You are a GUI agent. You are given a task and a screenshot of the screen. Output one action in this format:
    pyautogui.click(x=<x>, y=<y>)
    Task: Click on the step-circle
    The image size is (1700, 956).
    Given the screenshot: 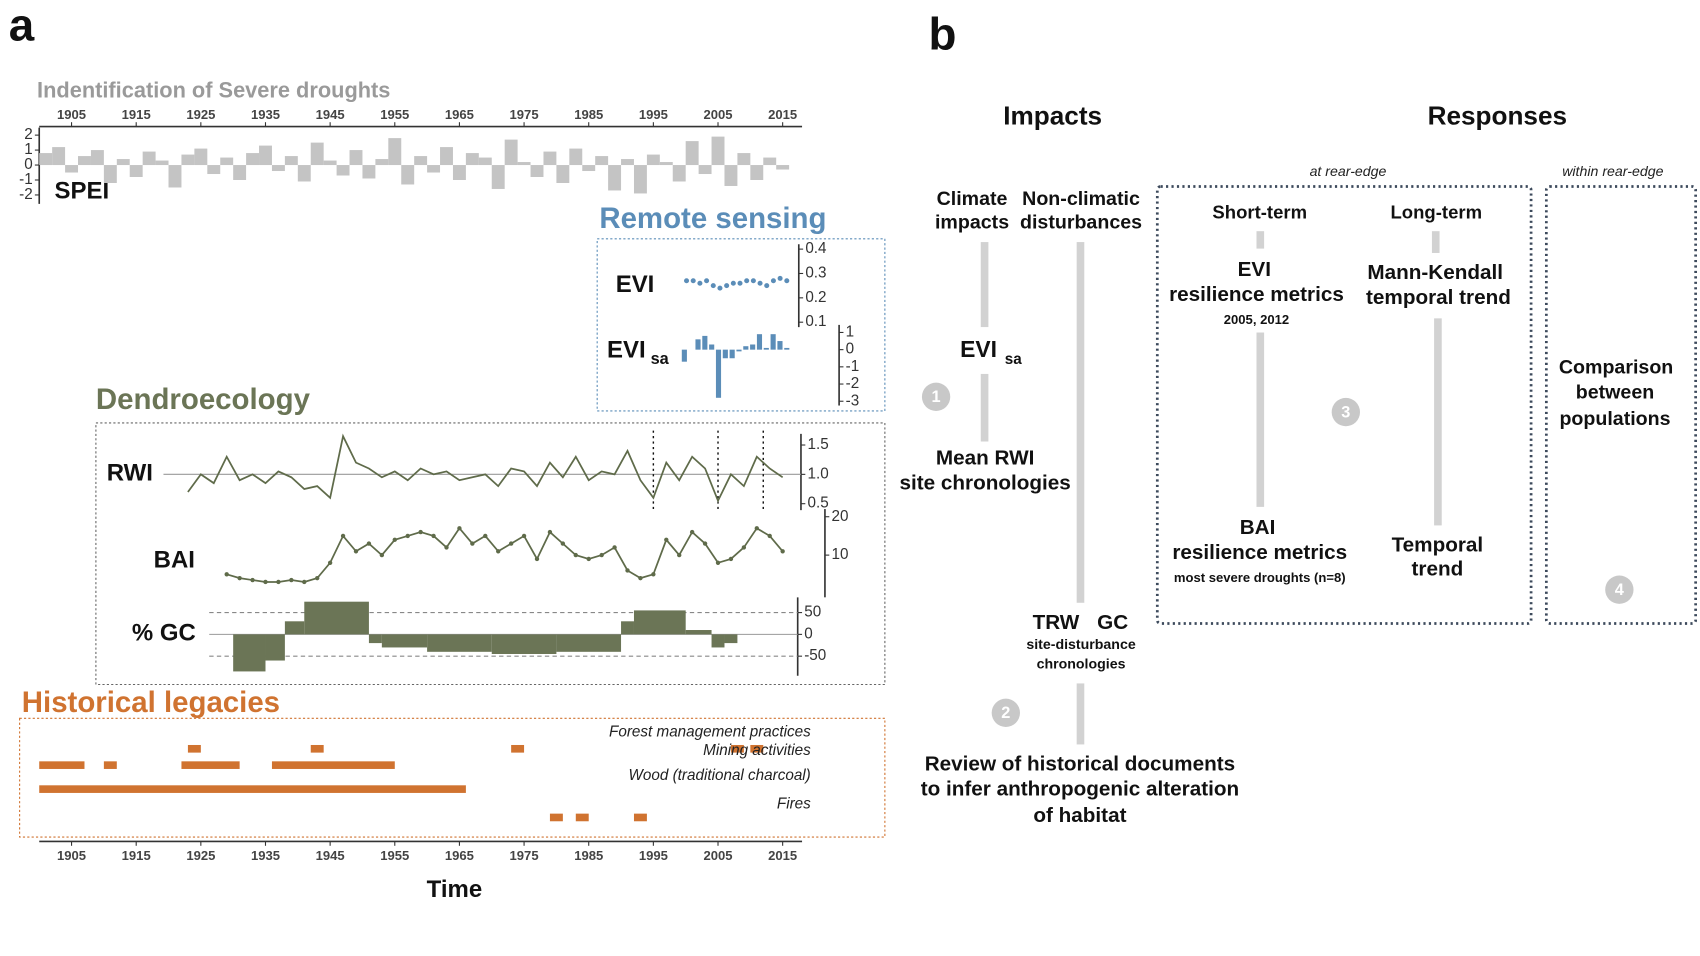 What is the action you would take?
    pyautogui.click(x=936, y=396)
    